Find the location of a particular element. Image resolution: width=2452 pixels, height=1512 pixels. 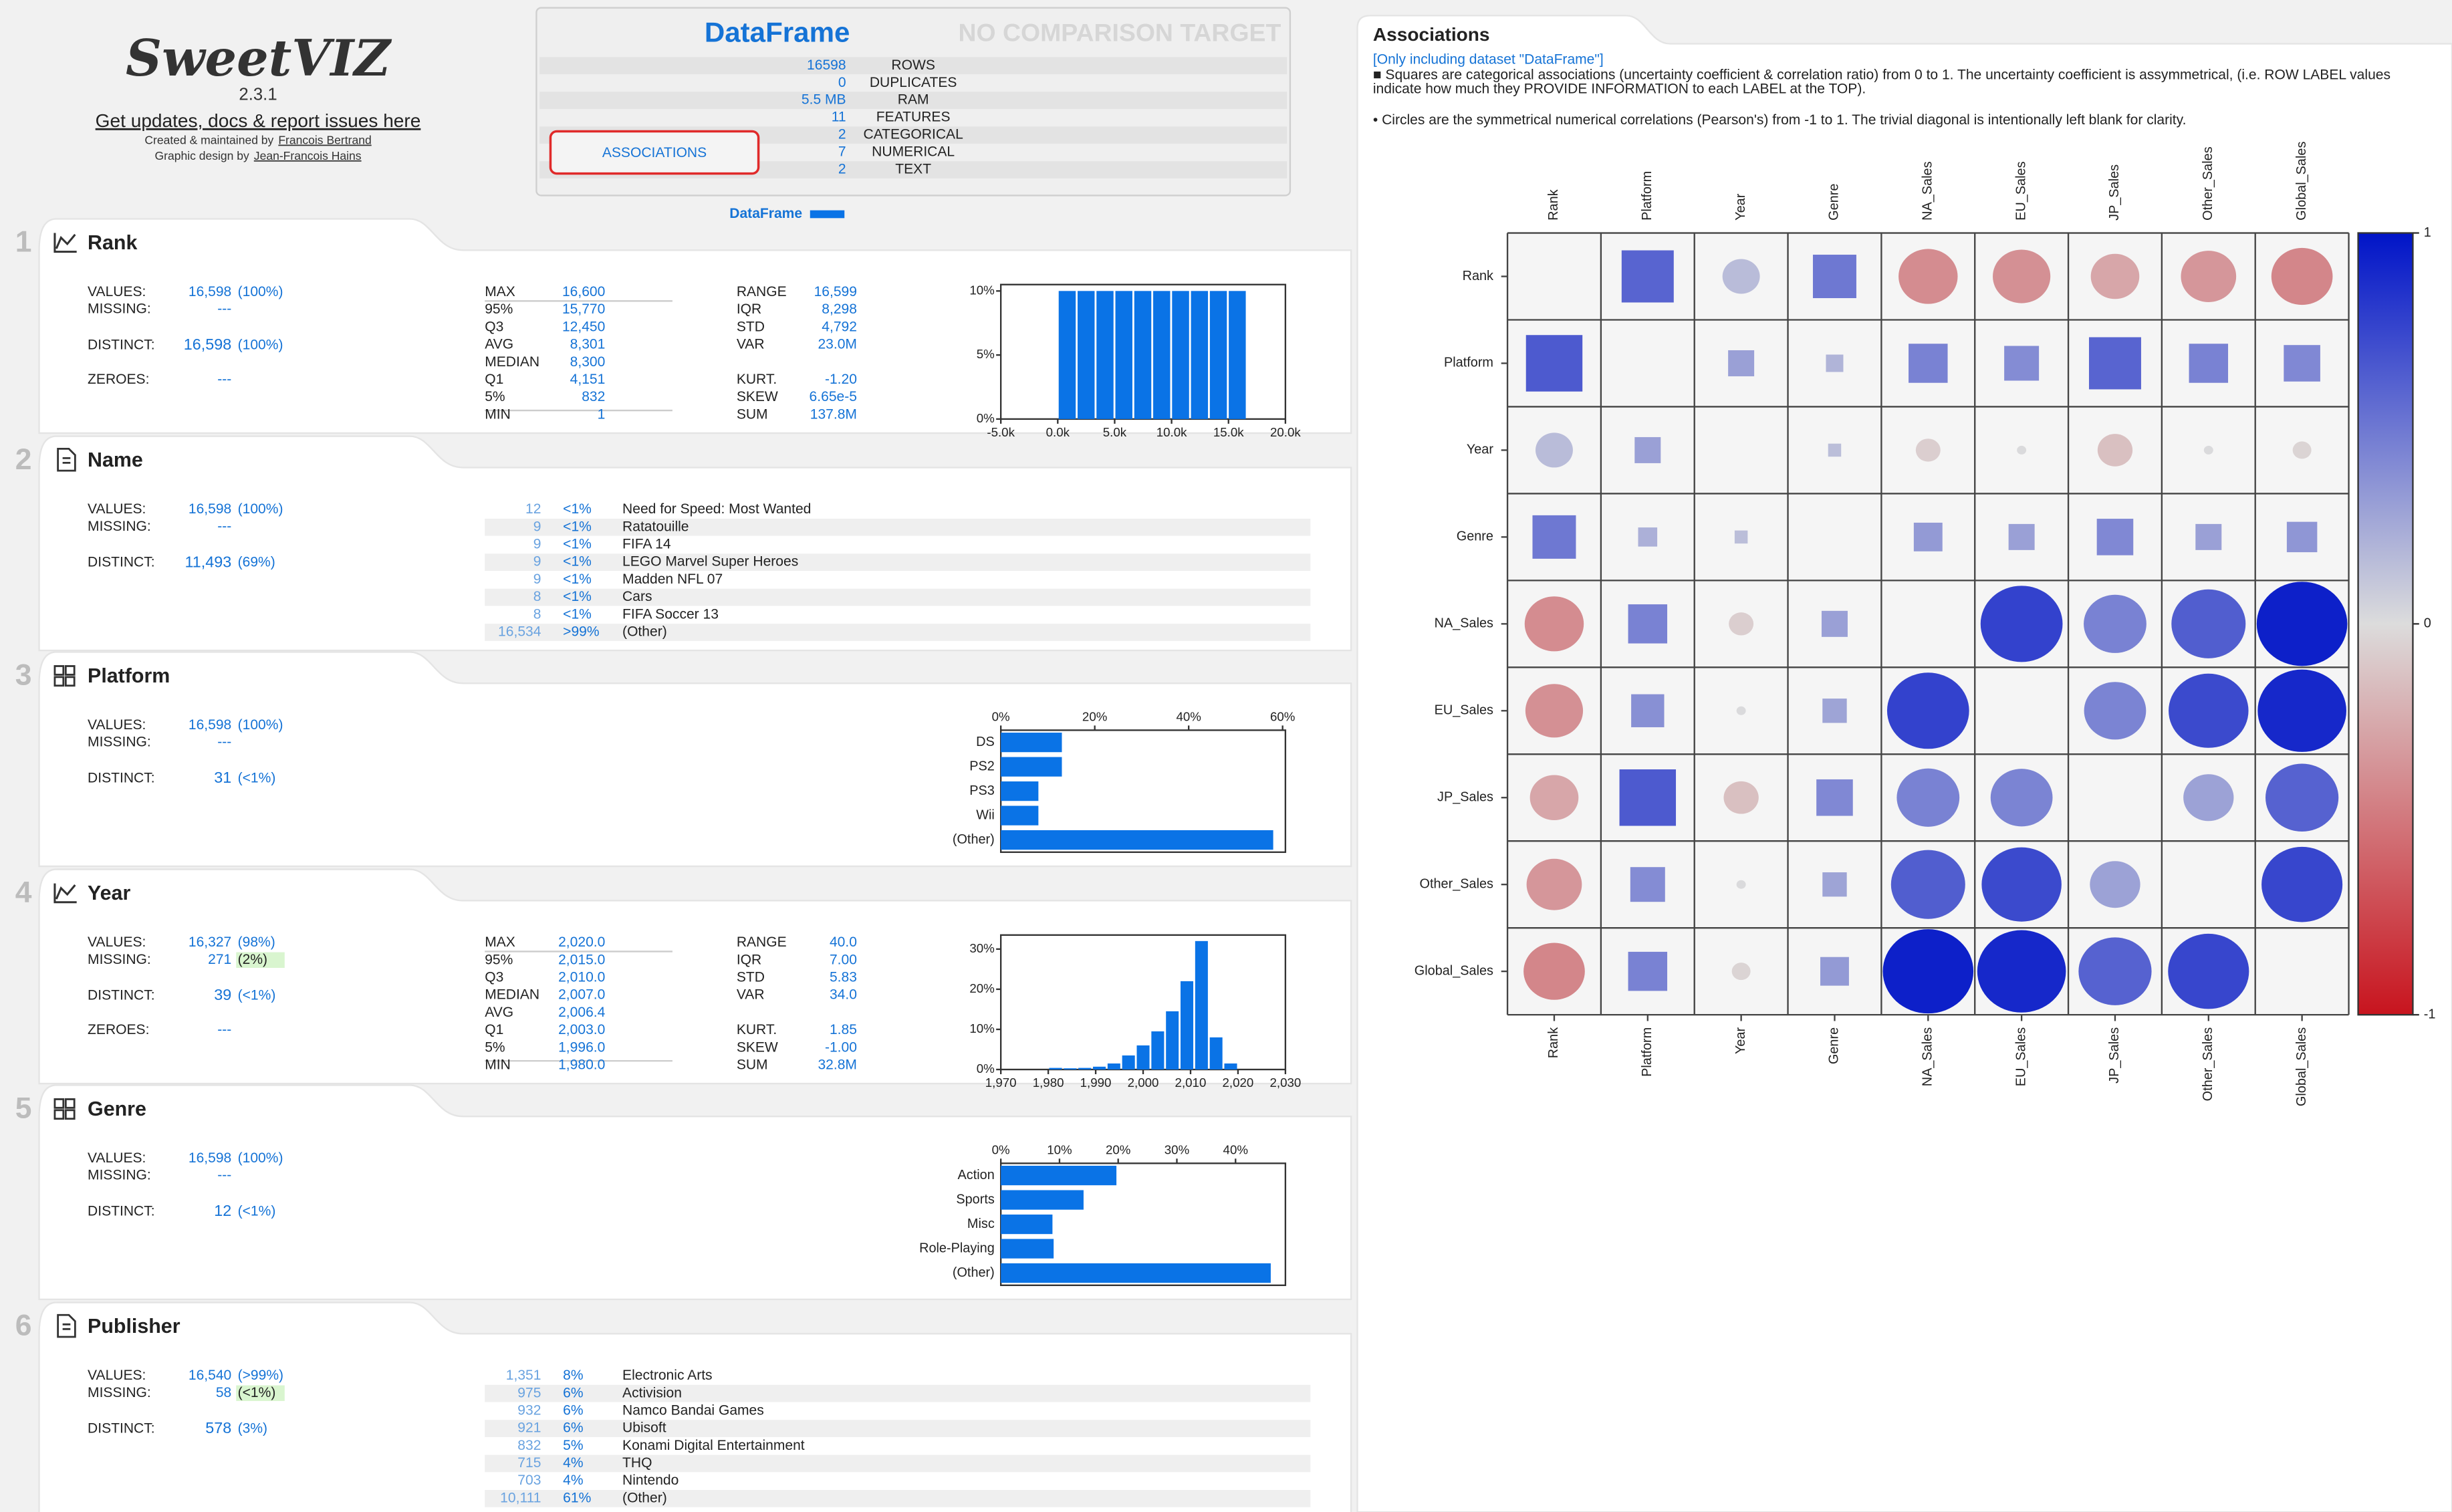

feature-number: 2 is located at coordinates (23, 459).